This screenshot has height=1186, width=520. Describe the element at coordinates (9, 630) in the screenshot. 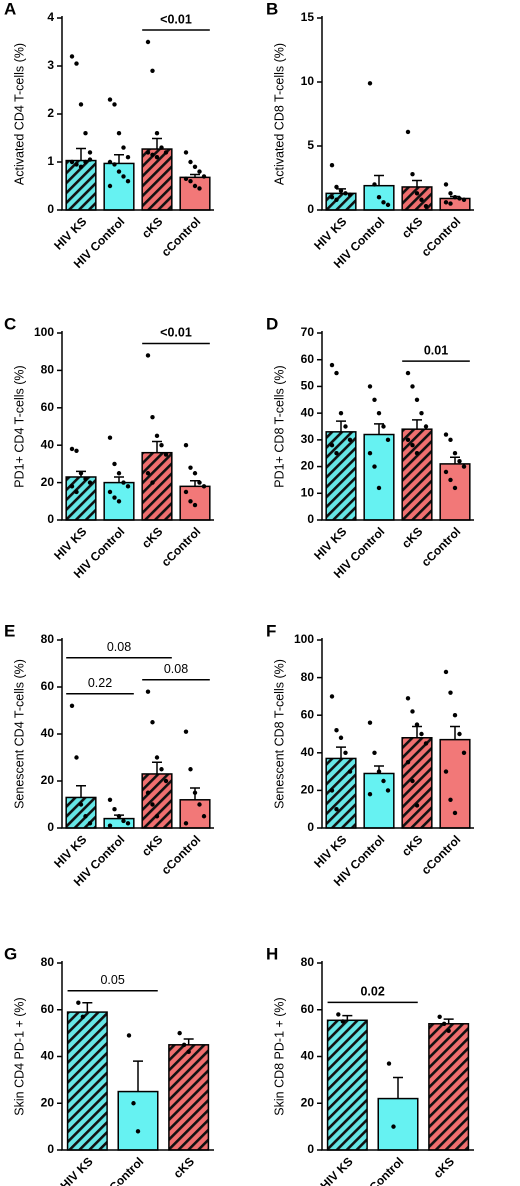

I see `panel-letter: E` at that location.